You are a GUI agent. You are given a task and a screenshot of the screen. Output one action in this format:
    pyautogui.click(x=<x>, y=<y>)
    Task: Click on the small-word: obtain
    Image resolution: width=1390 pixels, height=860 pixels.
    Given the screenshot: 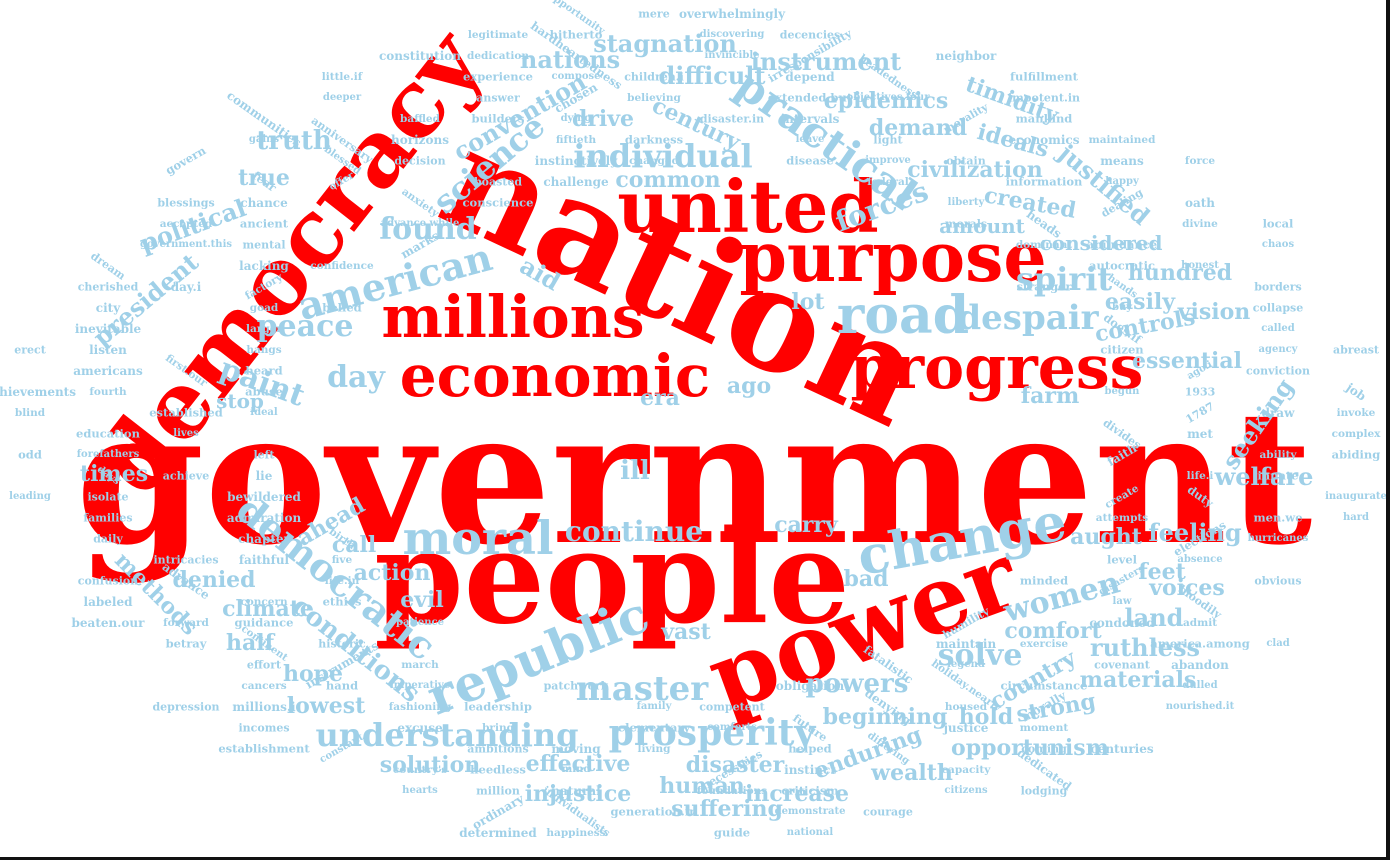 What is the action you would take?
    pyautogui.click(x=966, y=161)
    